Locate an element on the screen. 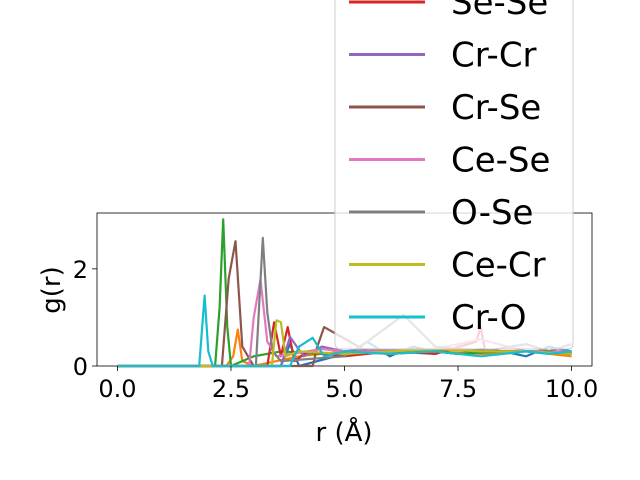 The height and width of the screenshot is (480, 640). series-line-cr-o is located at coordinates (344, 331).